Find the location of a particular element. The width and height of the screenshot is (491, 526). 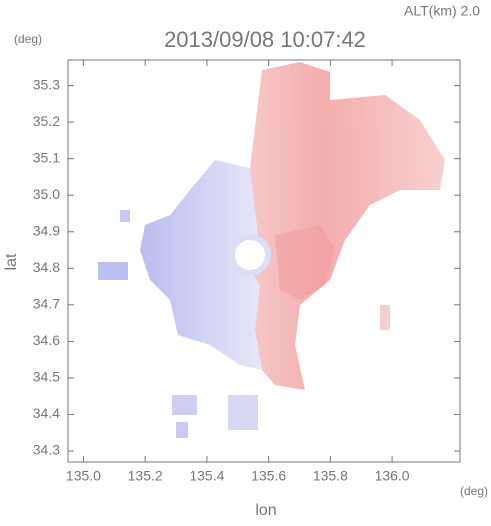

y-tick-label: 35.1 is located at coordinates (46, 157).